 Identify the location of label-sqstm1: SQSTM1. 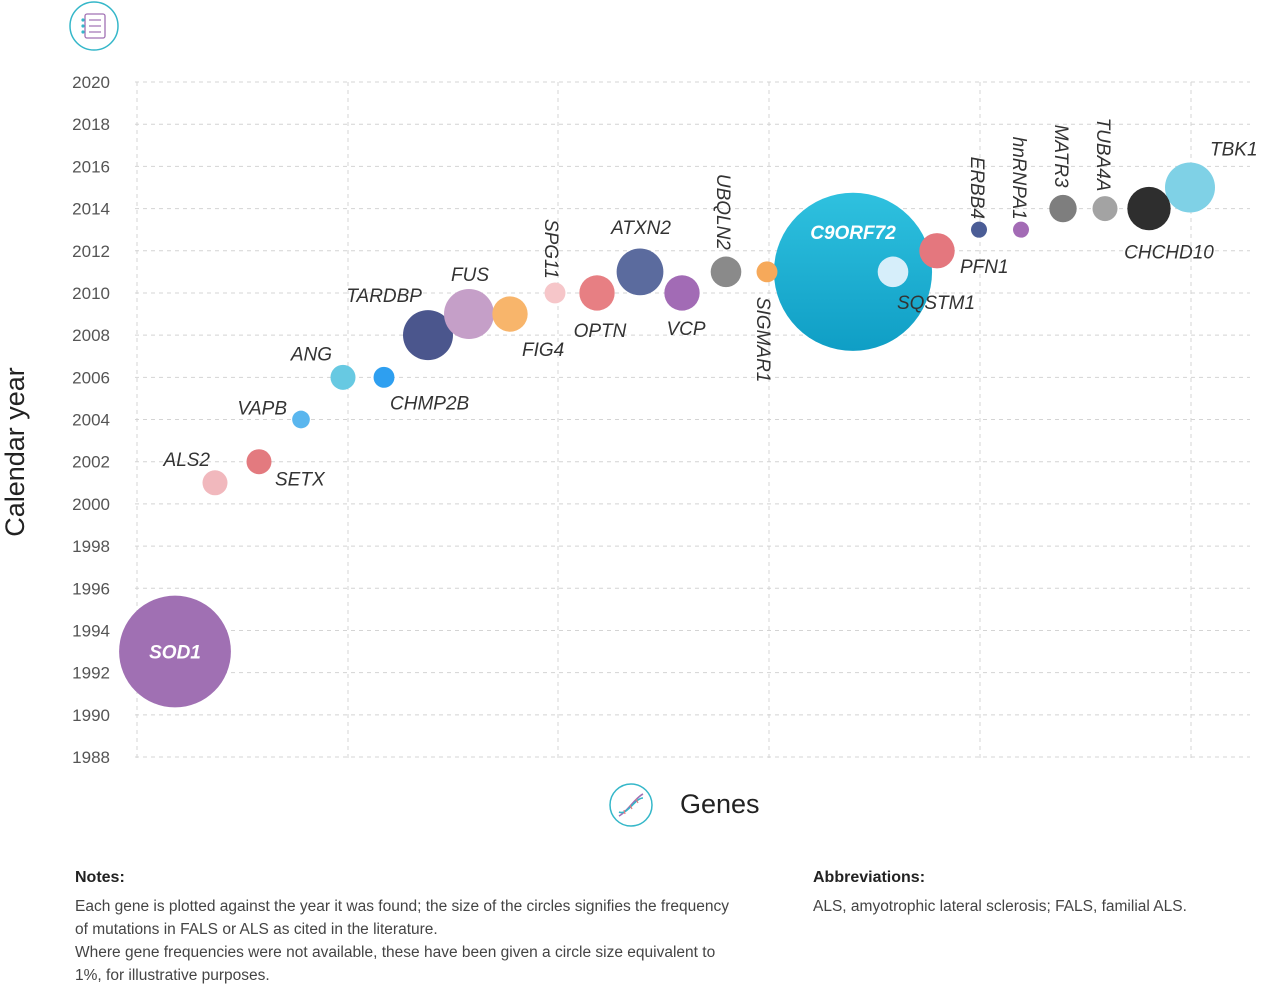
(936, 303).